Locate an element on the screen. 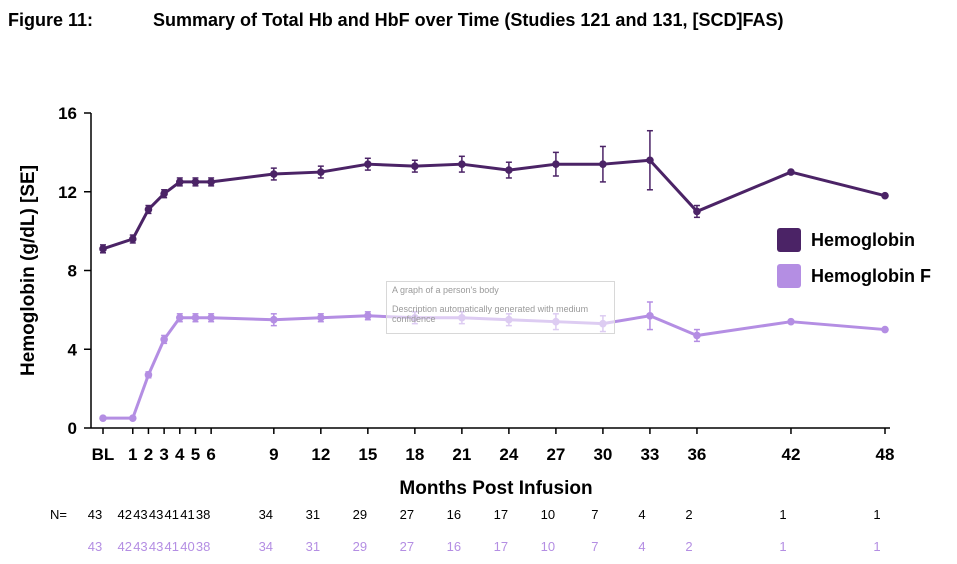  legend-label-hemoglobin: Hemoglobin is located at coordinates (863, 240).